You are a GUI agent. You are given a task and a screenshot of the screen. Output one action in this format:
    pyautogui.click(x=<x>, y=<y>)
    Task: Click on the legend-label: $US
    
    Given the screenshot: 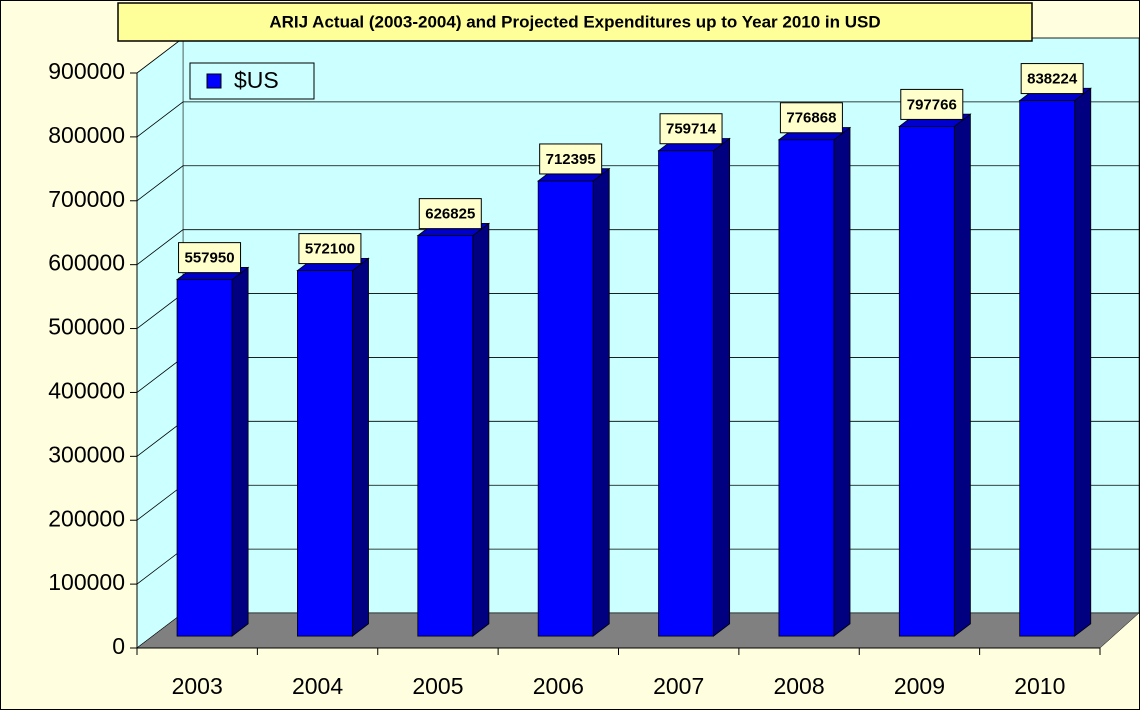 What is the action you would take?
    pyautogui.click(x=256, y=80)
    